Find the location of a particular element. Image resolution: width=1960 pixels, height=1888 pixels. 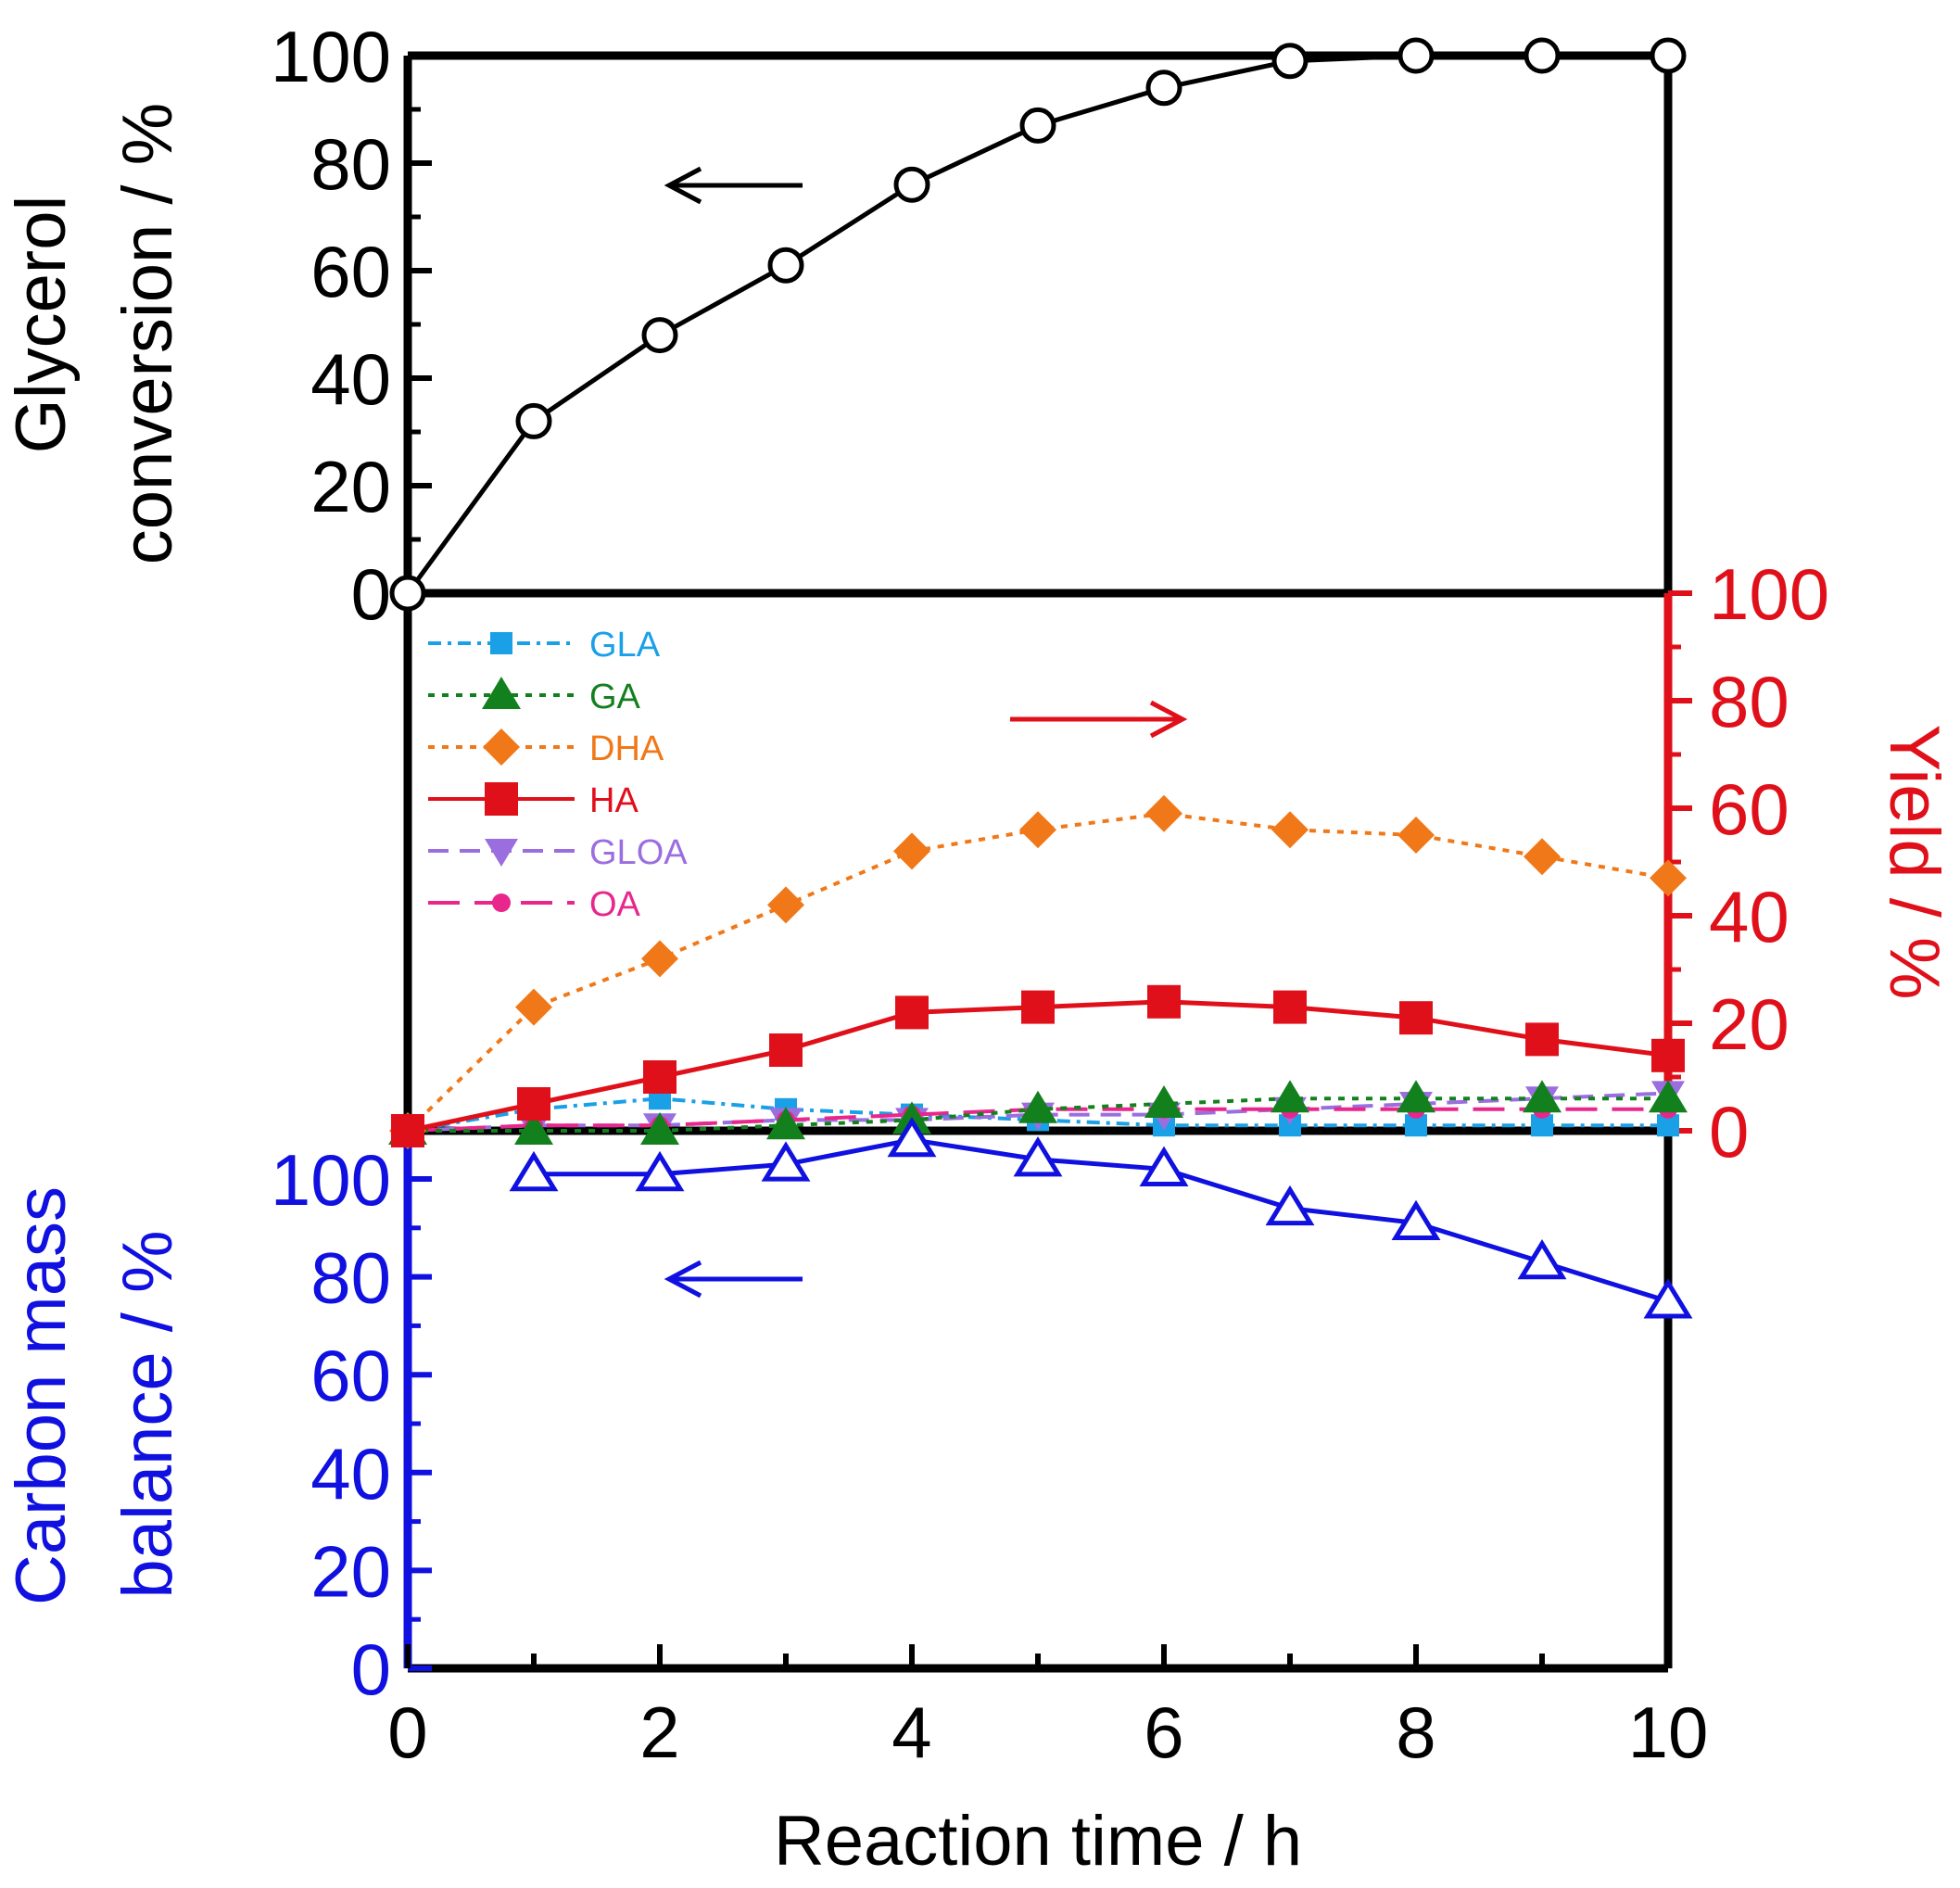

conversion-y-tick-label: 40 is located at coordinates (350, 379).